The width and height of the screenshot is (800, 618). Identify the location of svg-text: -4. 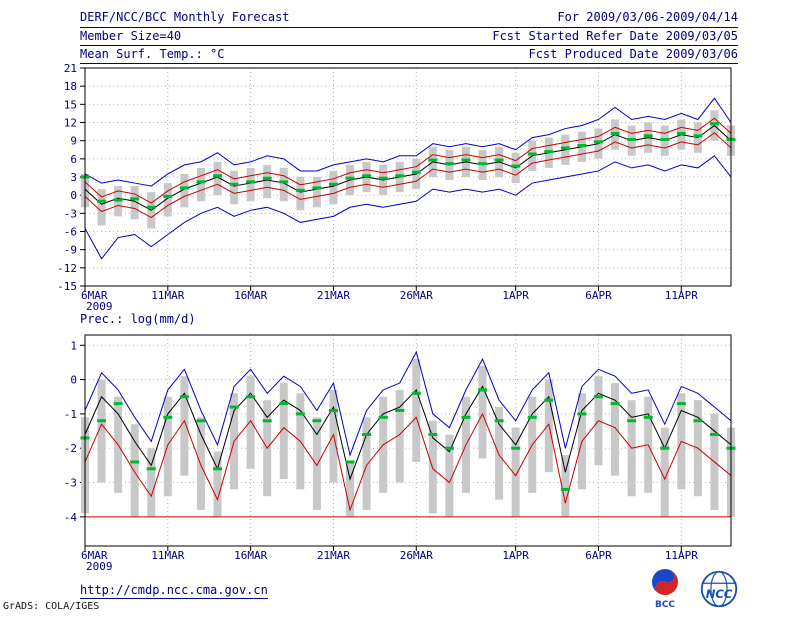
(71, 517).